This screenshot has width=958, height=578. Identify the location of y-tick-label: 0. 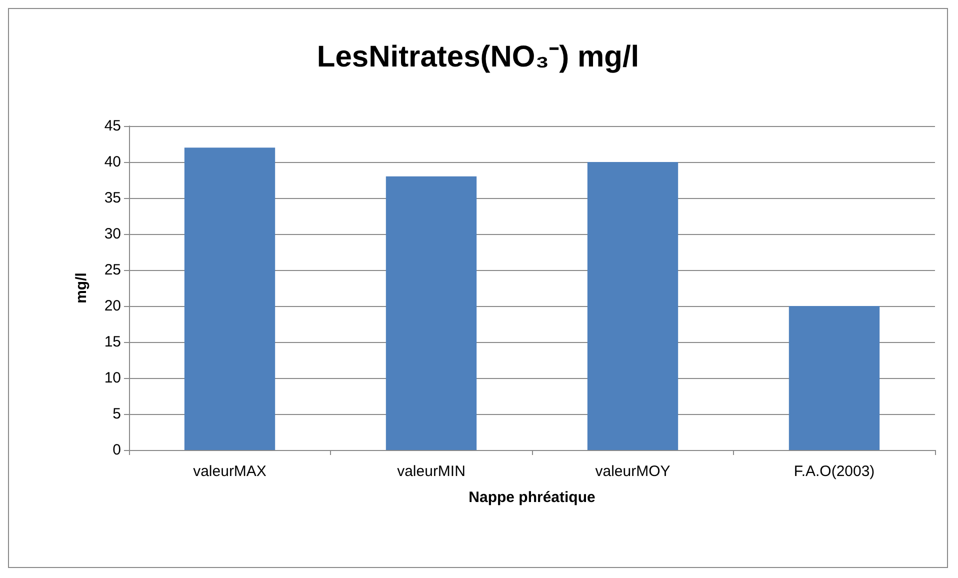
(116, 450).